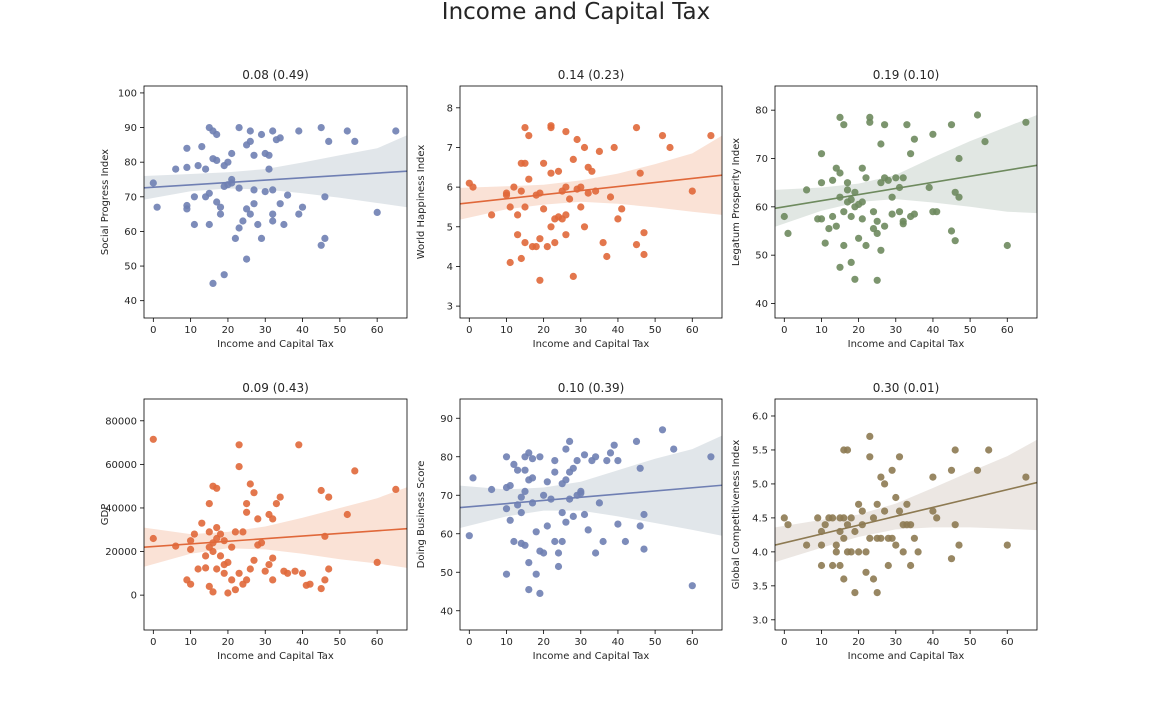 This screenshot has width=1152, height=720. Describe the element at coordinates (618, 330) in the screenshot. I see `x-tick-label: 40` at that location.